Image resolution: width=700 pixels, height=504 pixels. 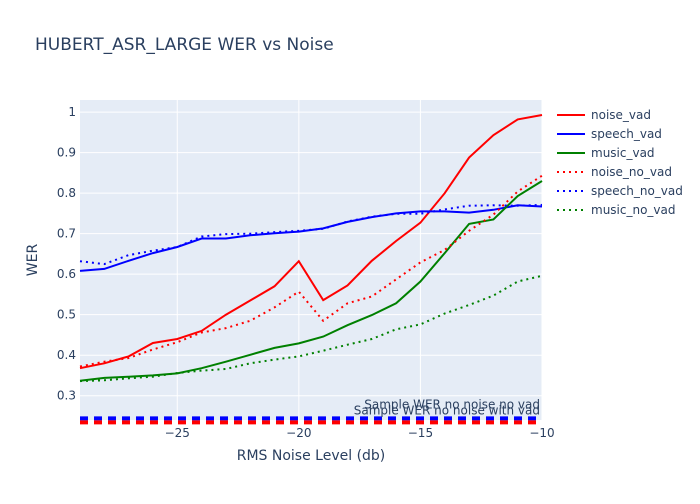 I want to click on y-tick-label: 0.5, so click(x=66, y=315).